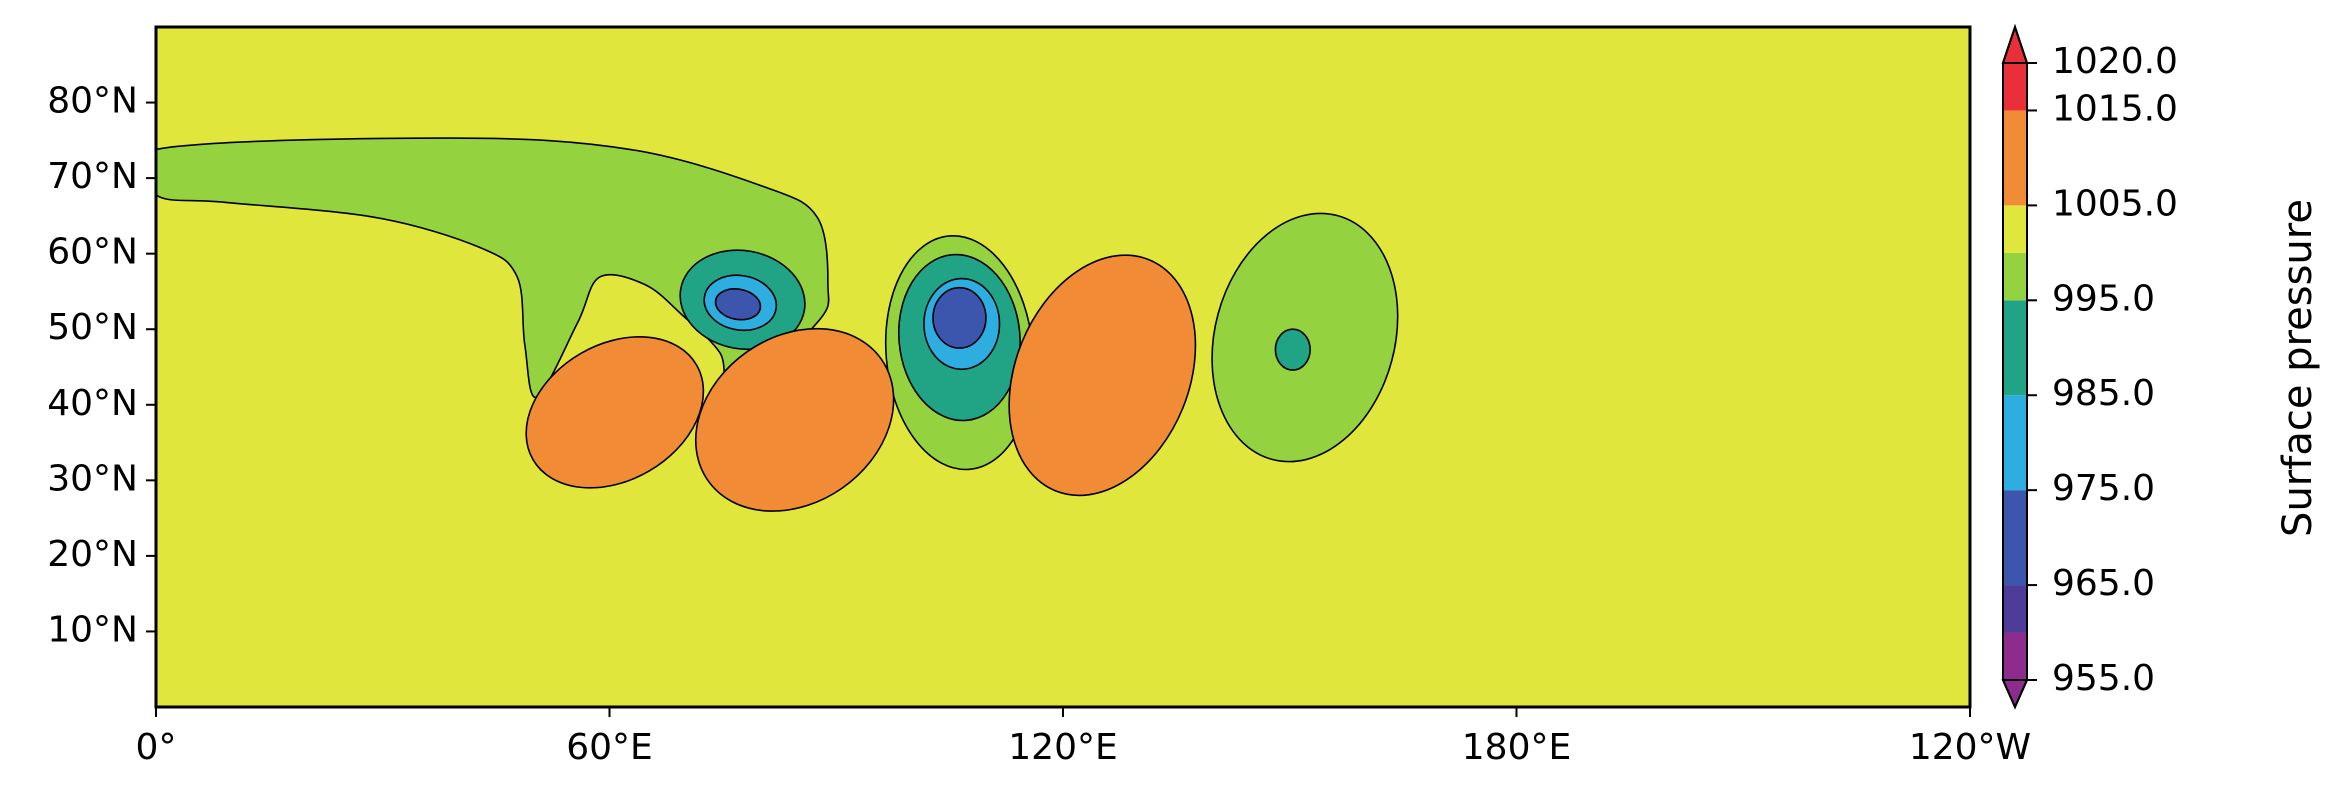 The image size is (2341, 803). What do you see at coordinates (156, 747) in the screenshot?
I see `x-tick-label: 0°` at bounding box center [156, 747].